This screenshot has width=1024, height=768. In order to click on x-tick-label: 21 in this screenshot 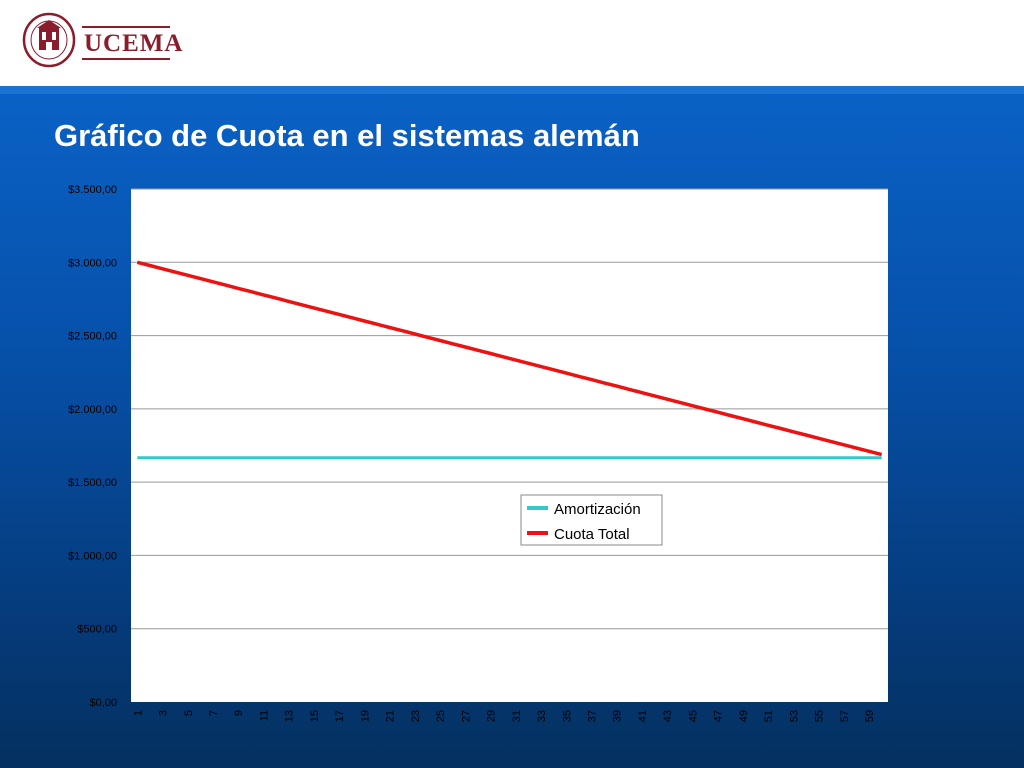, I will do `click(391, 716)`.